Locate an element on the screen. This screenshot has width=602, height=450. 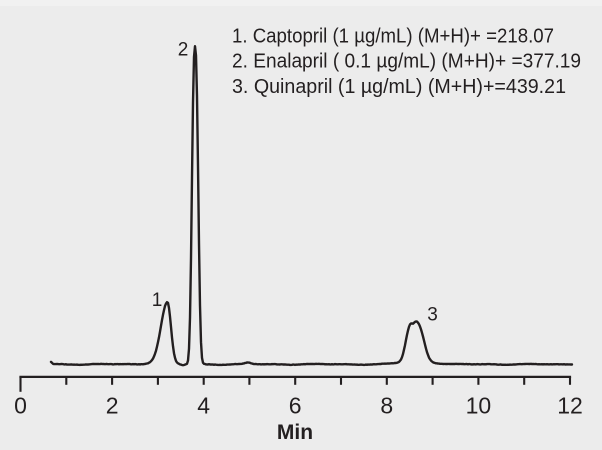
svg-text: 3 is located at coordinates (432, 315).